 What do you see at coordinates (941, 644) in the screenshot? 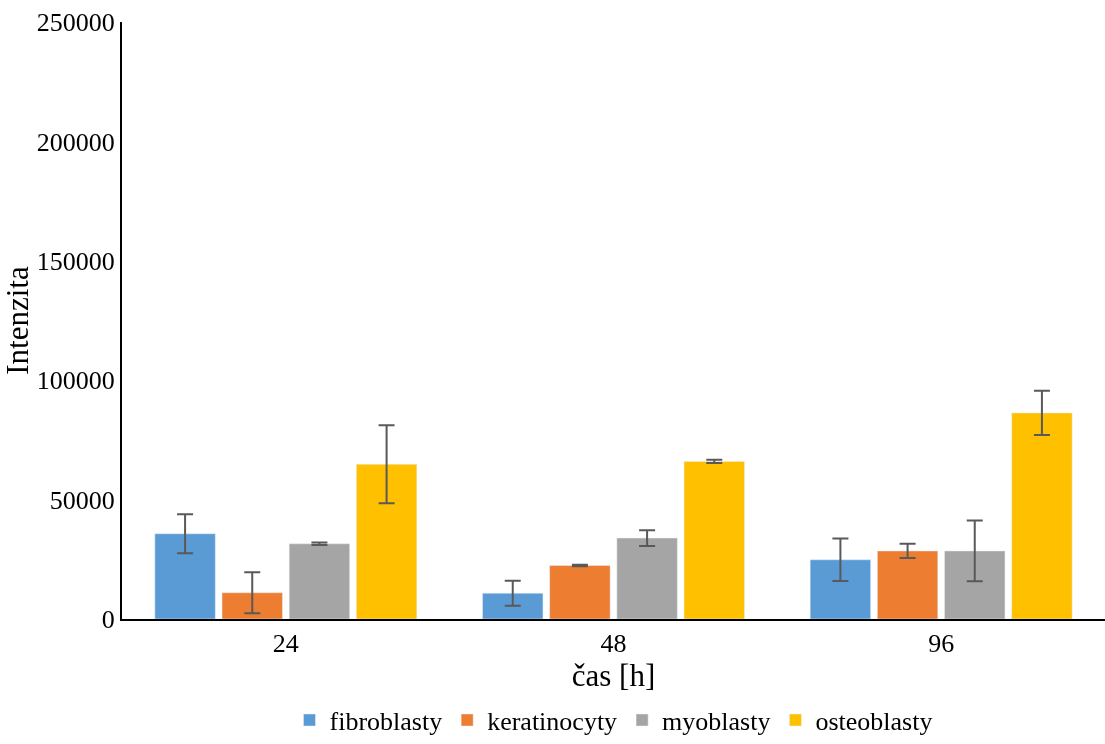
I see `x-tick-label: 96` at bounding box center [941, 644].